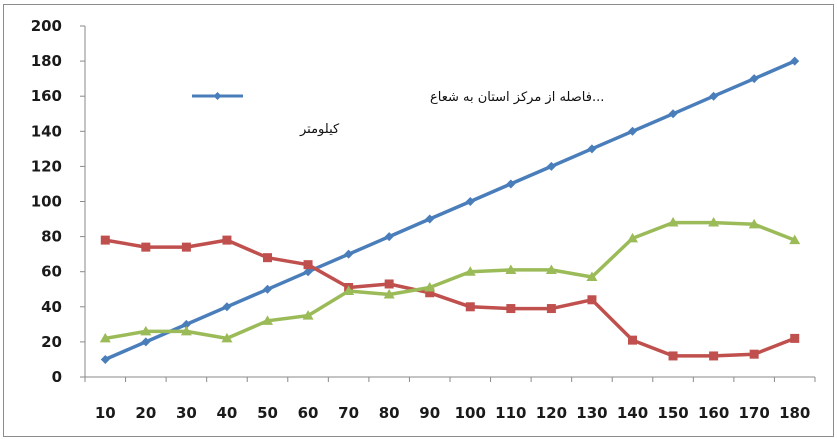 The height and width of the screenshot is (439, 837). I want to click on y-tick-label: 100, so click(46, 202).